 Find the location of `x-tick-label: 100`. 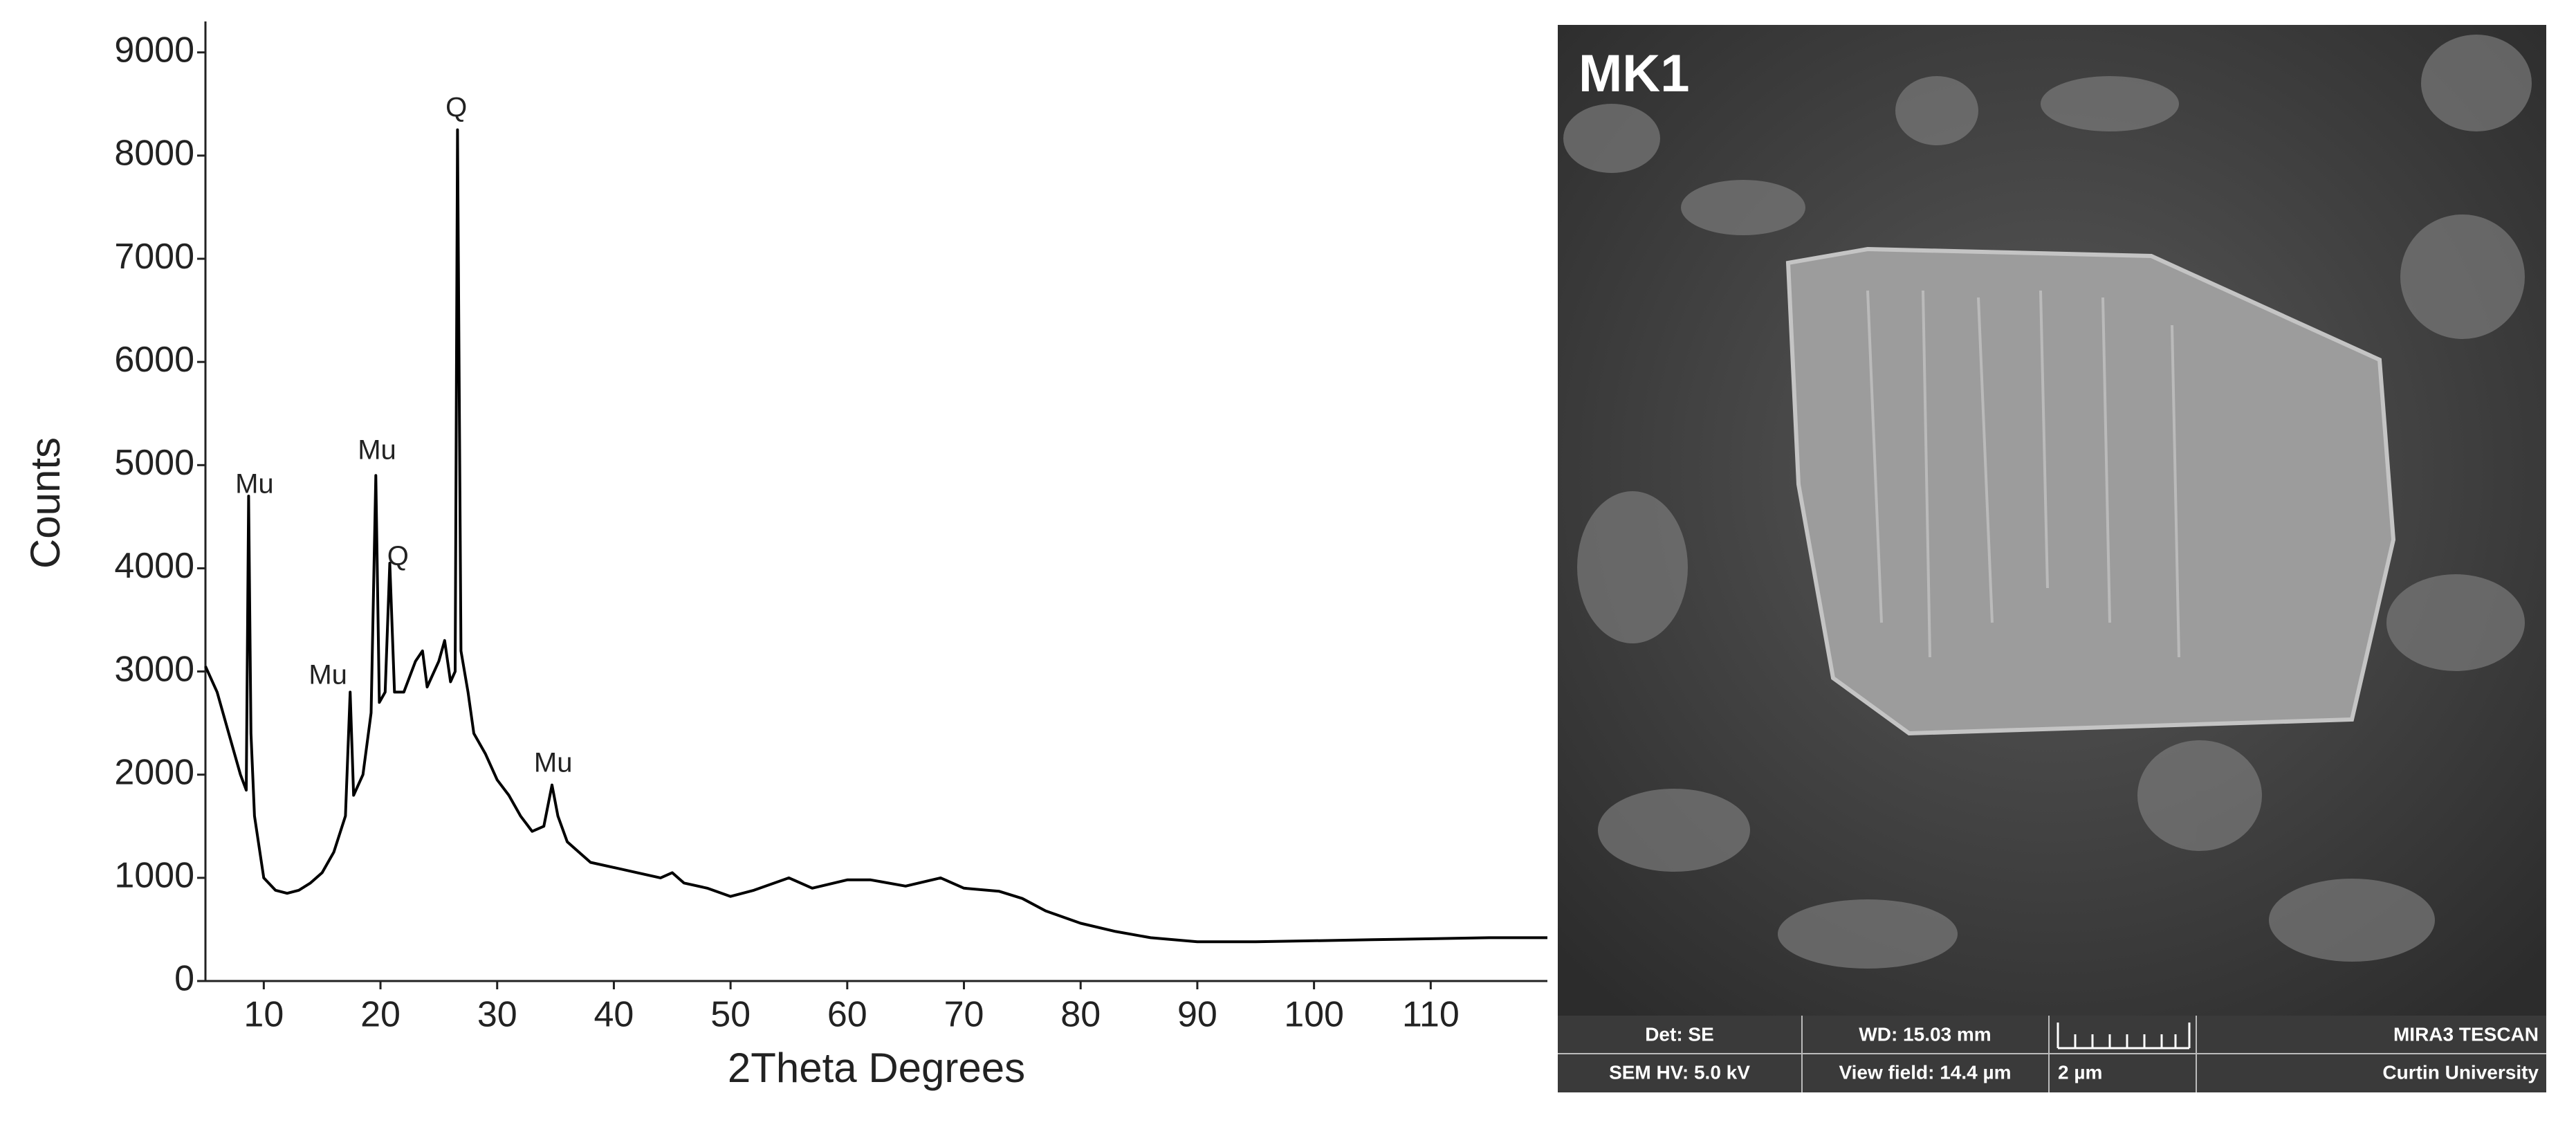

x-tick-label: 100 is located at coordinates (1314, 1015).